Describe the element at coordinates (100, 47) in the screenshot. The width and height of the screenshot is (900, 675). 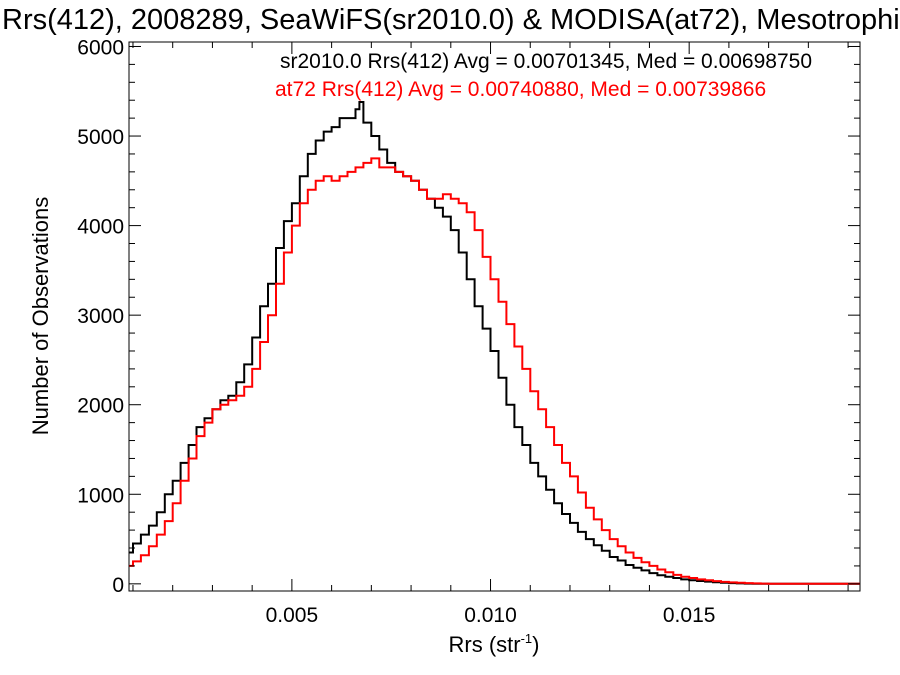
I see `y-tick-label: 6000` at that location.